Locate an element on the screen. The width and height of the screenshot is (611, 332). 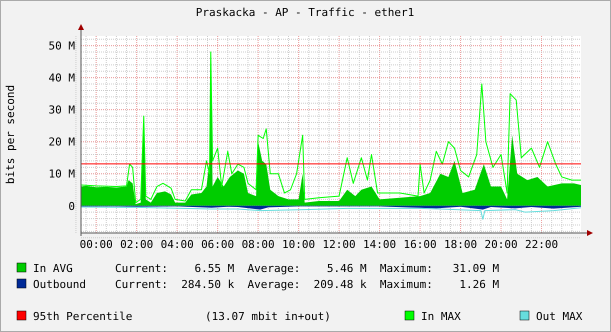
y-tick-label: 10 M is located at coordinates (62, 174).